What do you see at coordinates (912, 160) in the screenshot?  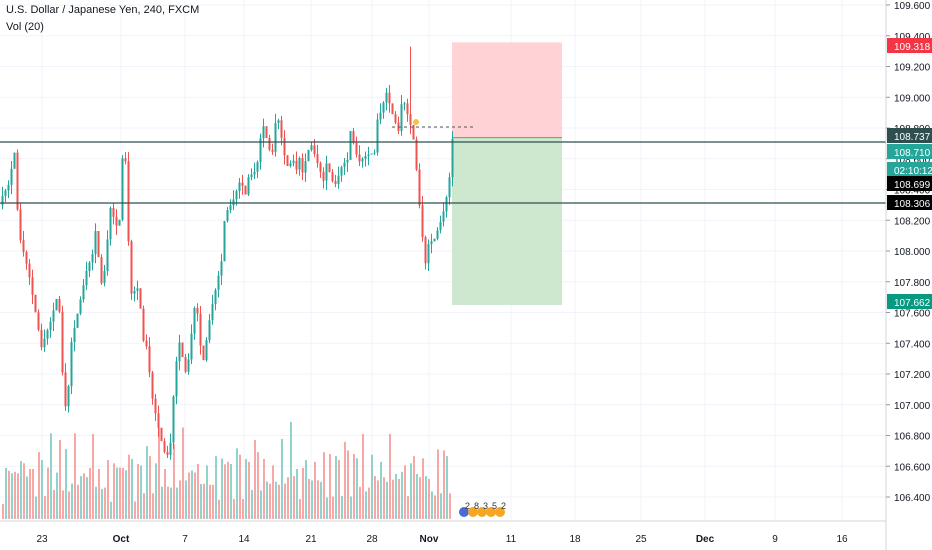 I see `price-tick-label: 108.600` at bounding box center [912, 160].